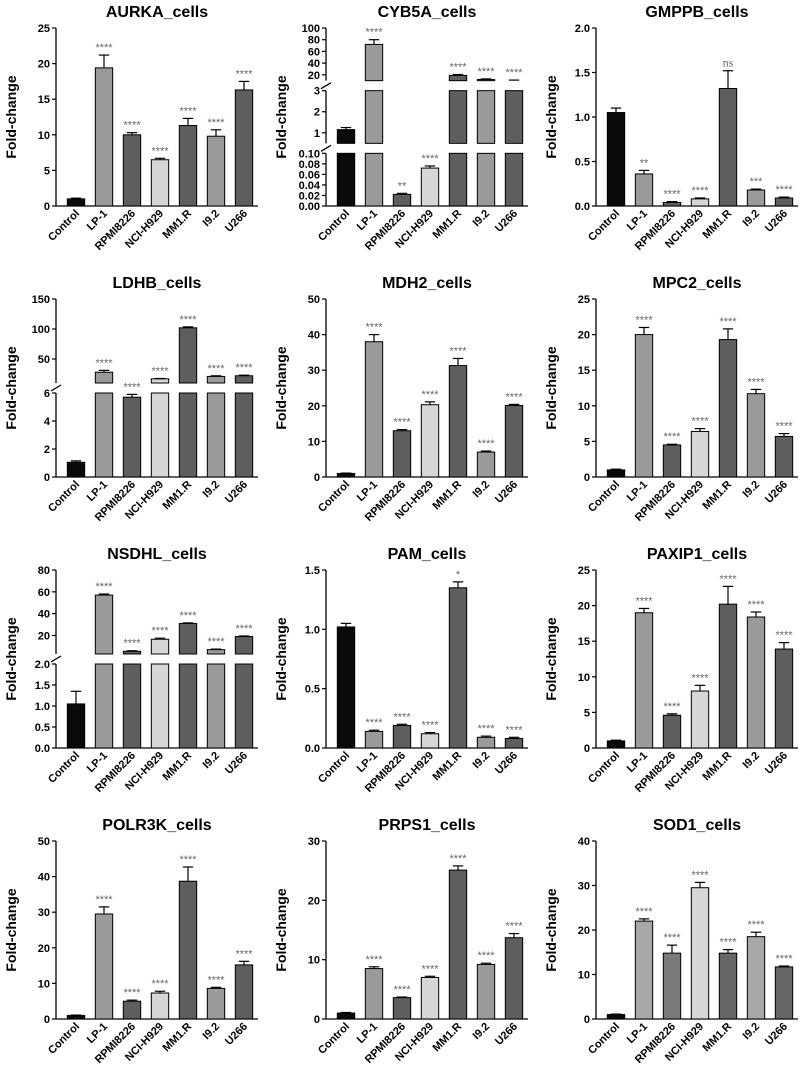  Describe the element at coordinates (582, 207) in the screenshot. I see `y-tick-label: 0.0` at that location.